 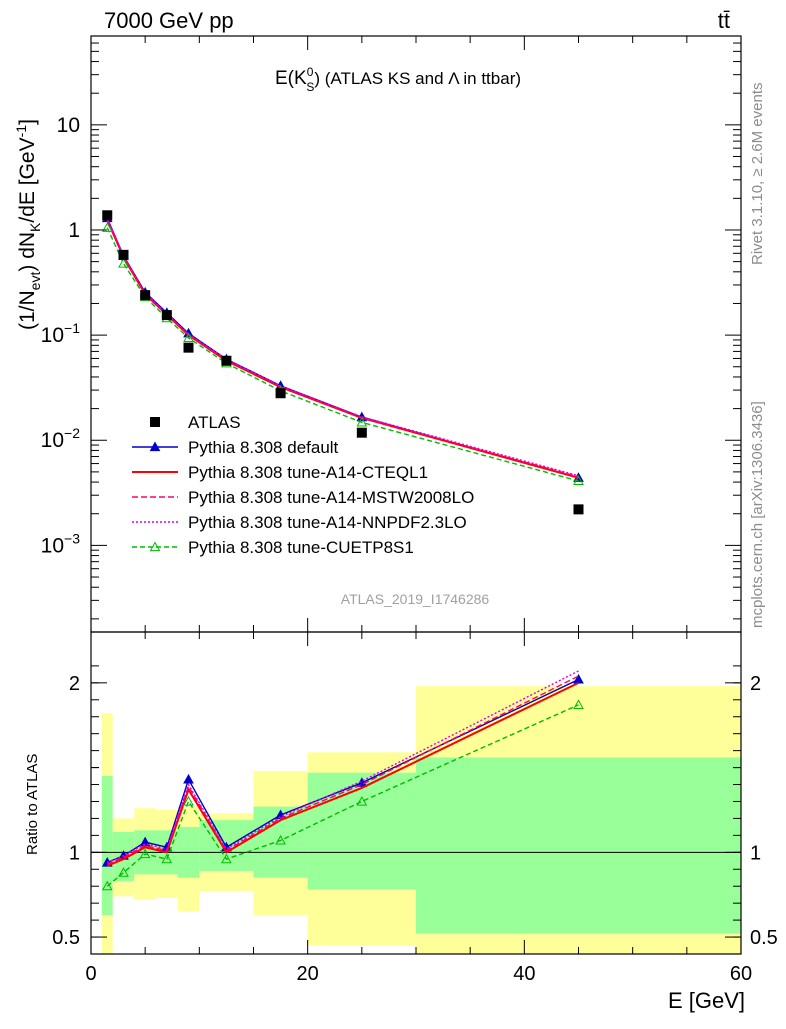 What do you see at coordinates (757, 174) in the screenshot?
I see `rivet-label: Rivet 3.1.10, ≥ 2.6M events` at bounding box center [757, 174].